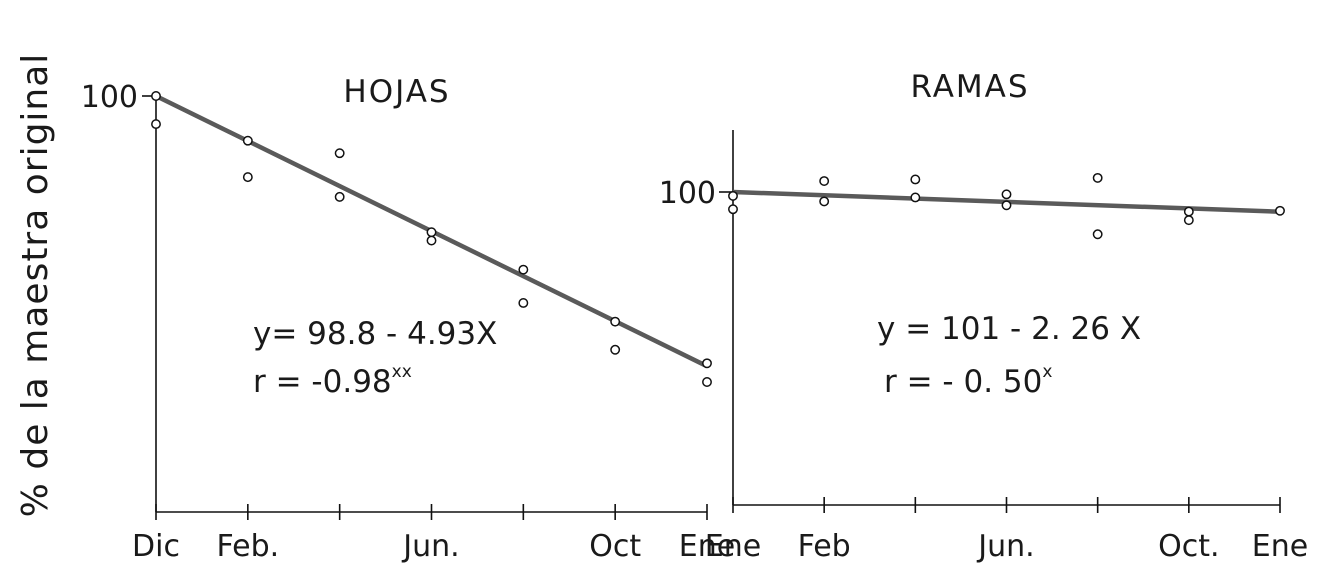 The width and height of the screenshot is (1343, 565). What do you see at coordinates (322, 382) in the screenshot?
I see `hojas-r-value: r = -0.98` at bounding box center [322, 382].